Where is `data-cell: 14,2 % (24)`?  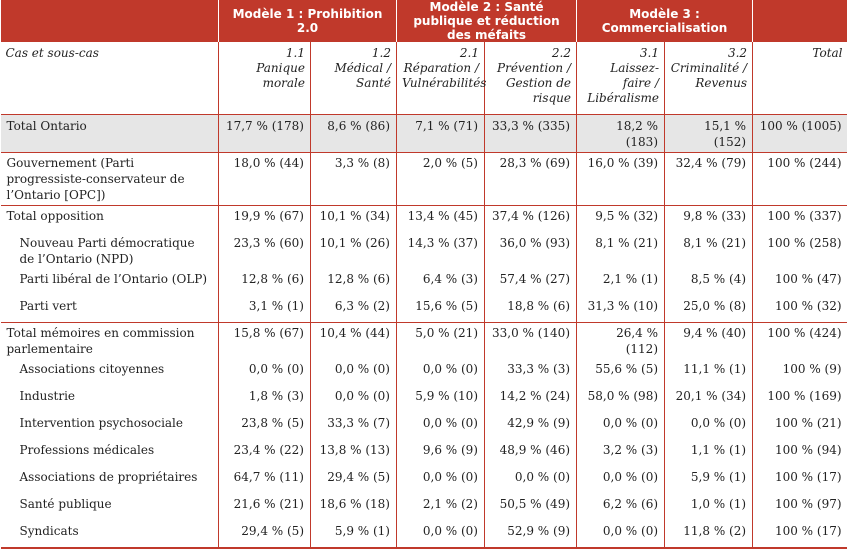 data-cell: 14,2 % (24) is located at coordinates (530, 399).